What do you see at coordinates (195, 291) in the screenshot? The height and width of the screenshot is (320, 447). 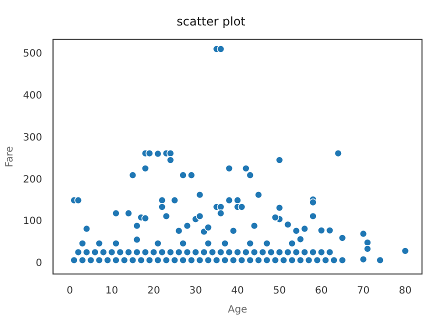 I see `x-tick-label: 30` at bounding box center [195, 291].